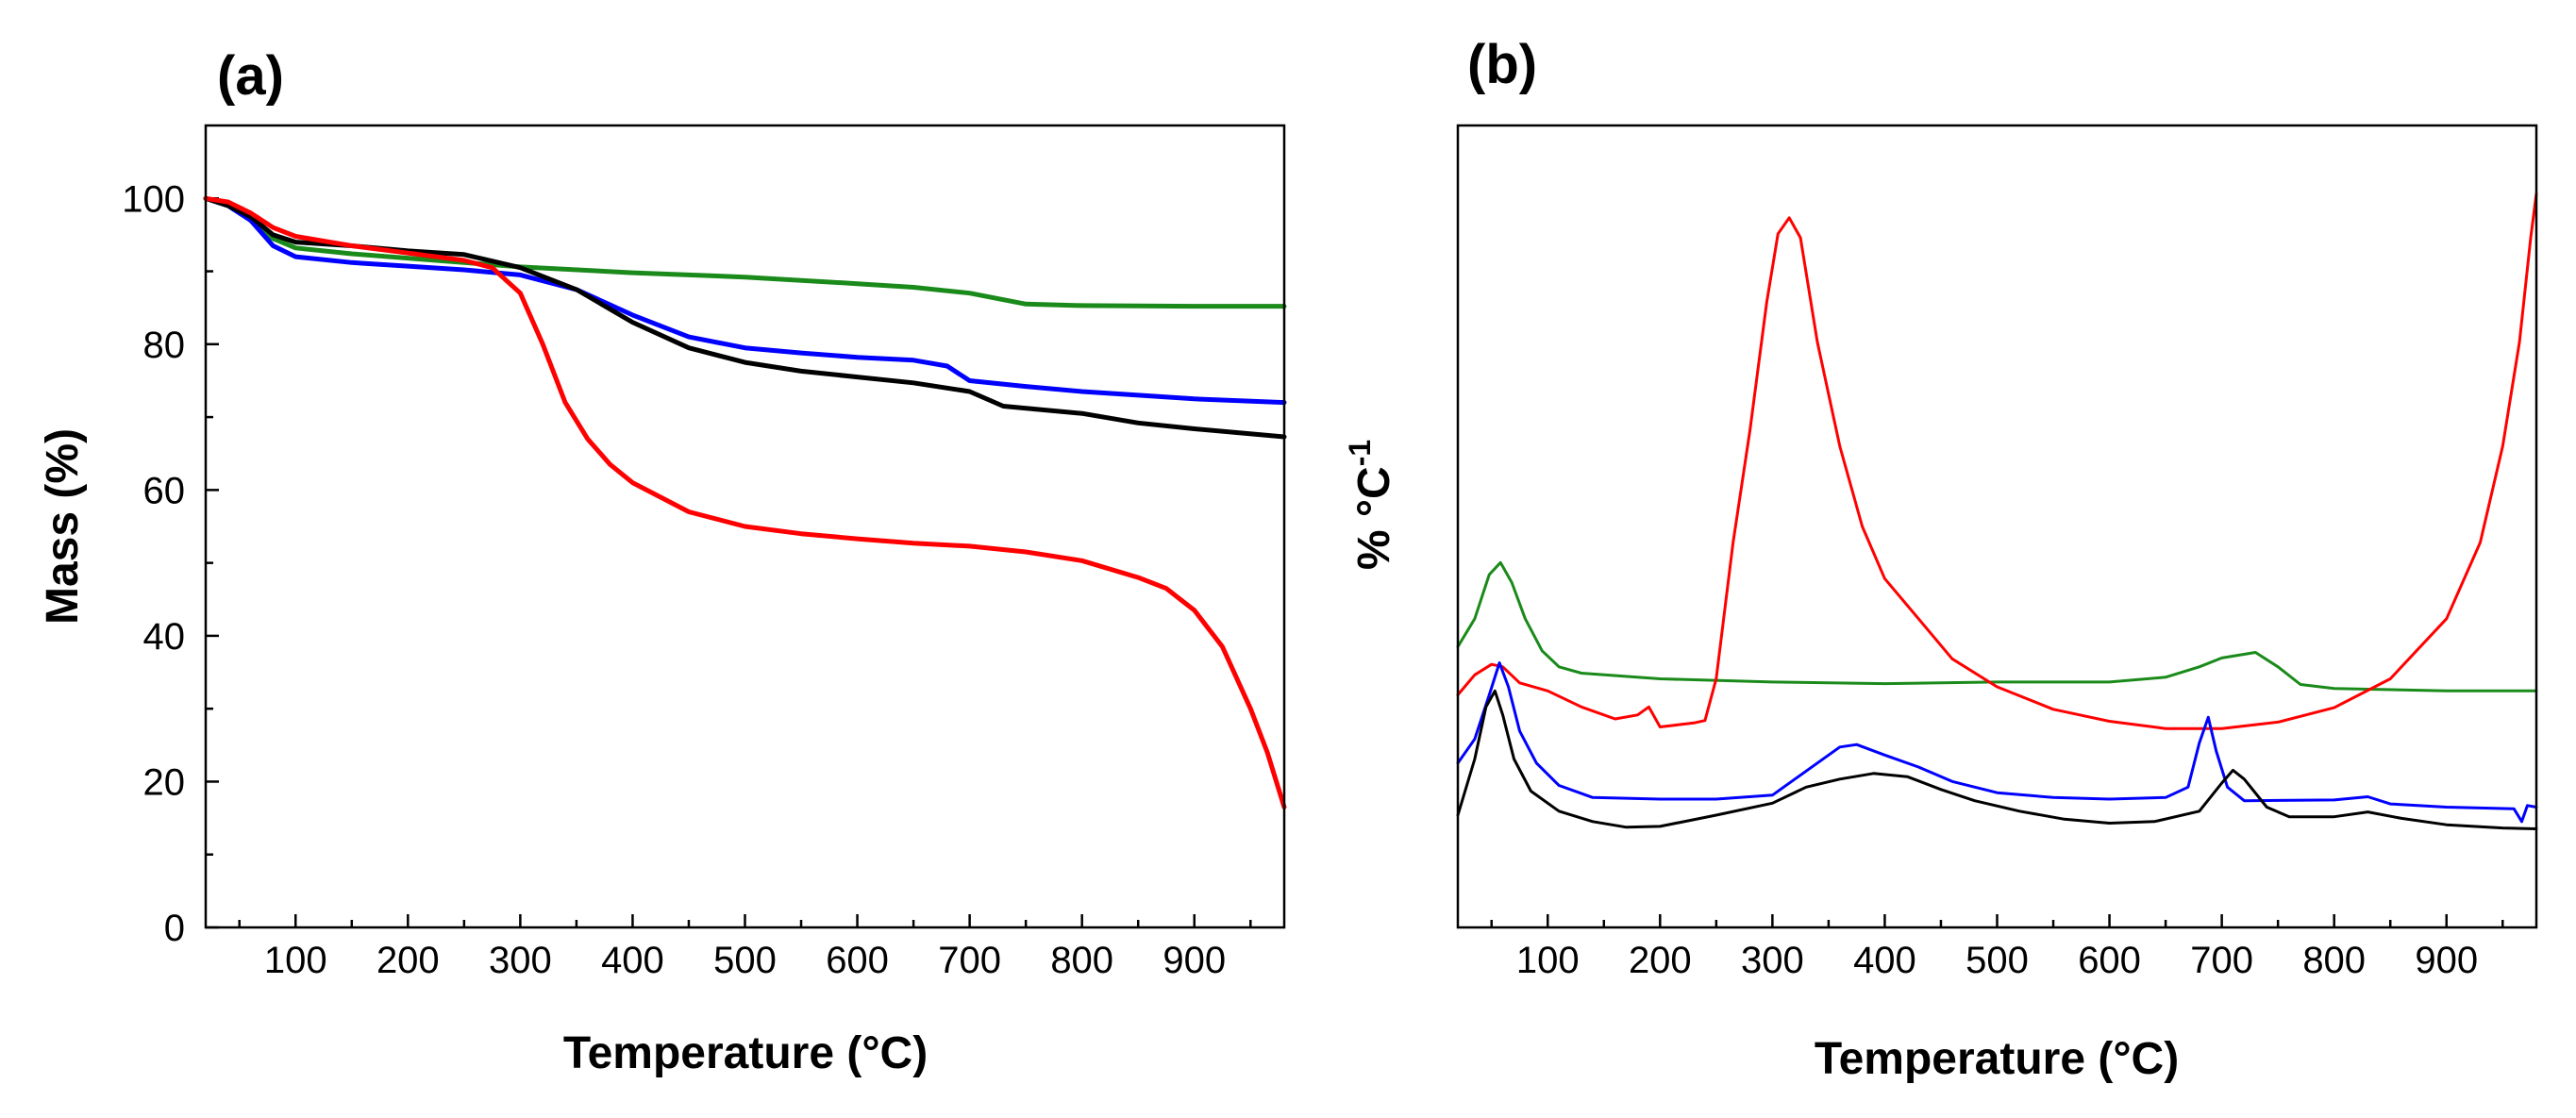 Image resolution: width=2576 pixels, height=1118 pixels. Describe the element at coordinates (1374, 518) in the screenshot. I see `panel-b-y-axis-title-main: % °C` at that location.